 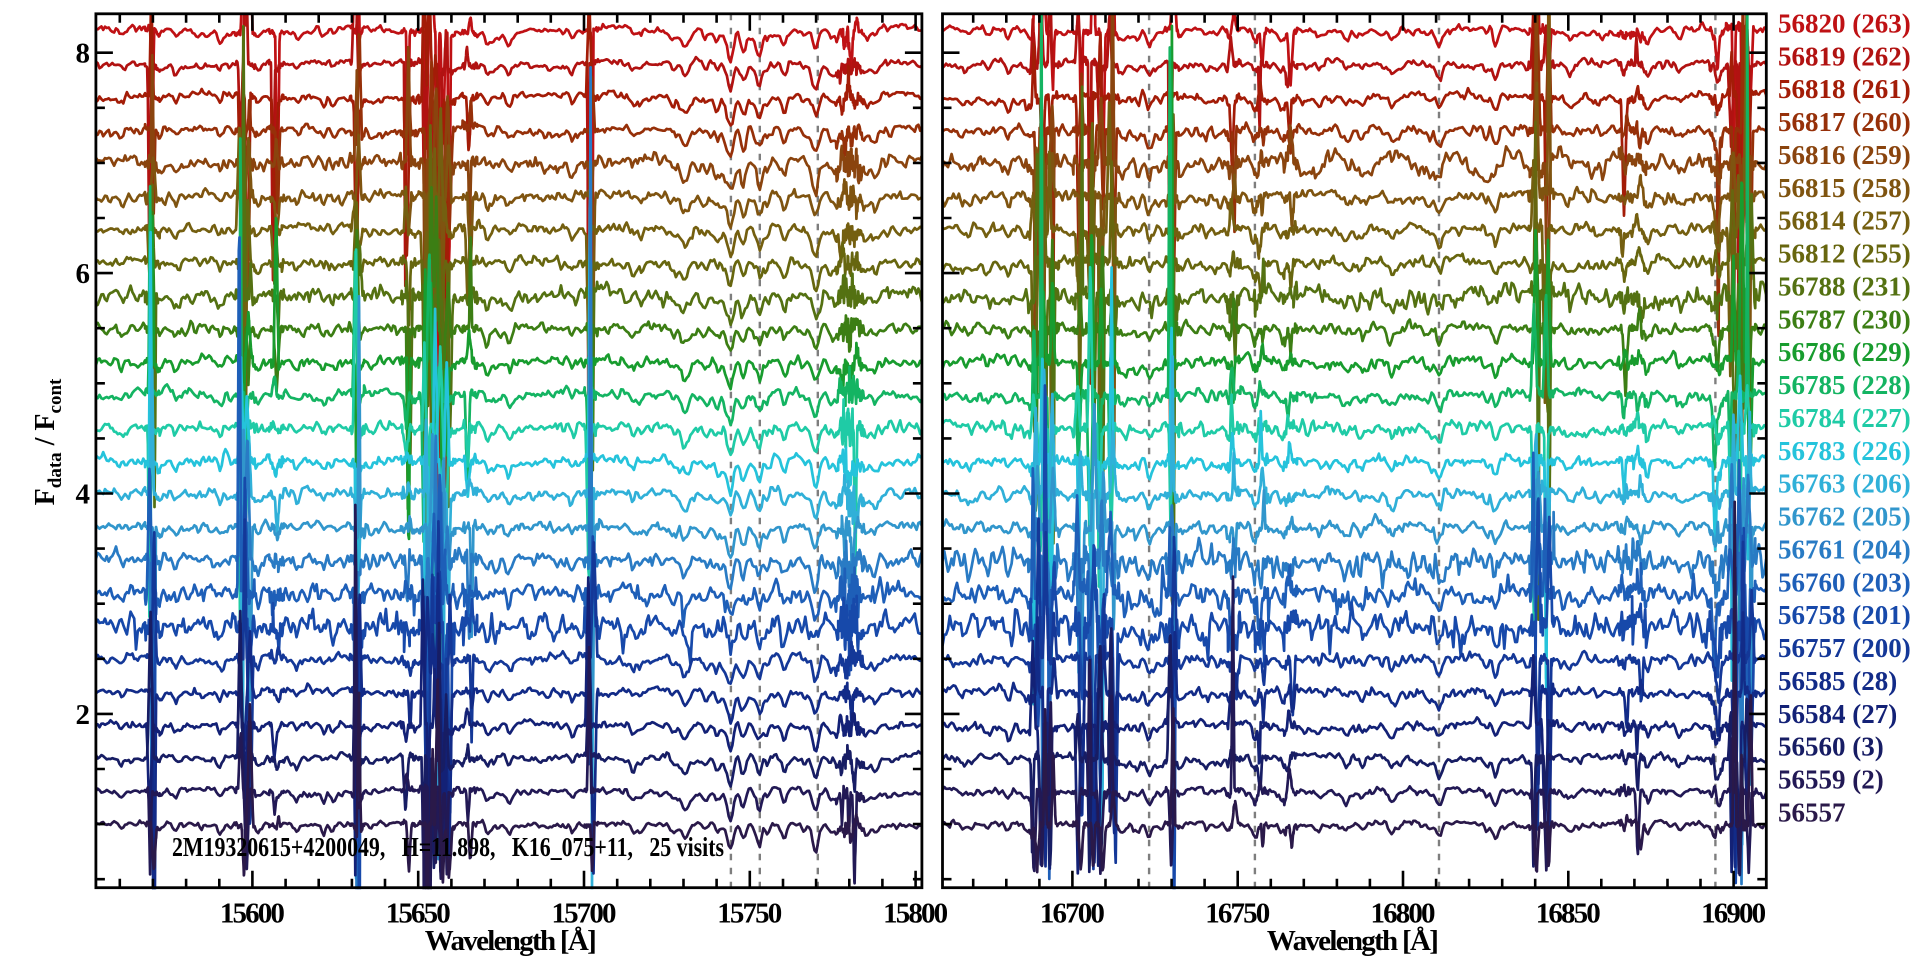 I want to click on svg-text: 56785 (228), so click(x=1844, y=385).